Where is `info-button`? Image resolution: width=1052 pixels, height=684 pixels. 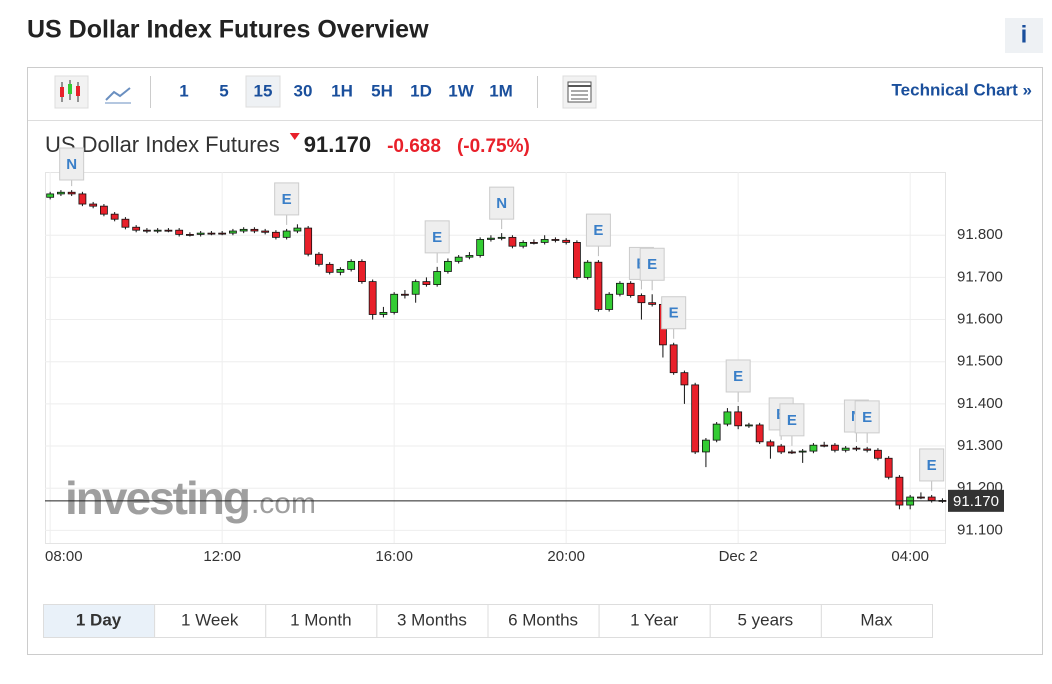
info-button is located at coordinates (1024, 35).